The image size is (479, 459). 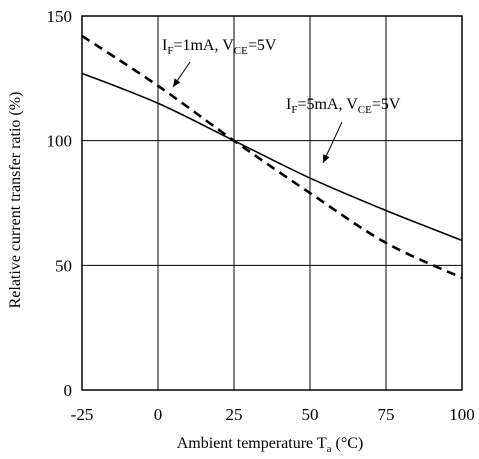 I want to click on x-tick-label: 75, so click(x=386, y=414).